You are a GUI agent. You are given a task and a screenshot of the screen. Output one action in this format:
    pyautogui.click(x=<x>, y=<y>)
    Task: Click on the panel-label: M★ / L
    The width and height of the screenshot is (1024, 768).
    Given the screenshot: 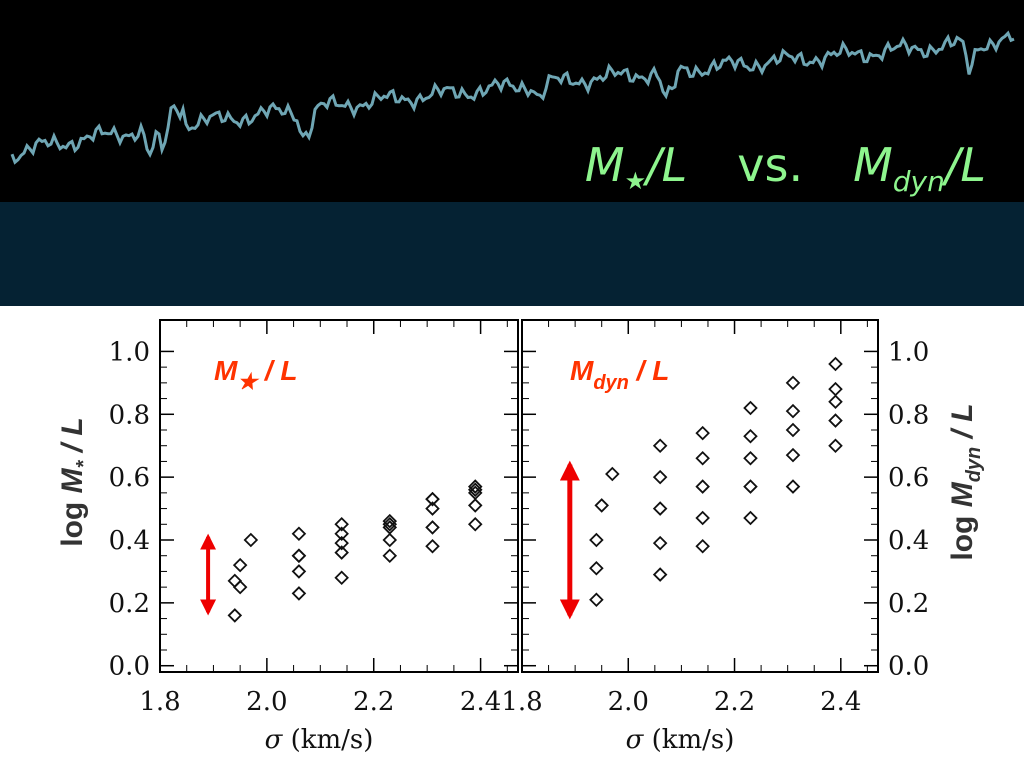 What is the action you would take?
    pyautogui.click(x=256, y=374)
    